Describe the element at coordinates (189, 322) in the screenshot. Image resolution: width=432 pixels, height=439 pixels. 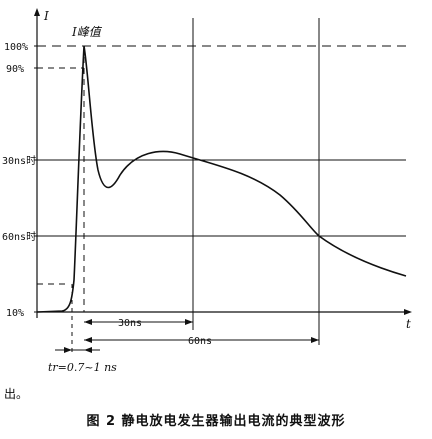
I see `dim-30ns-arrow-r` at that location.